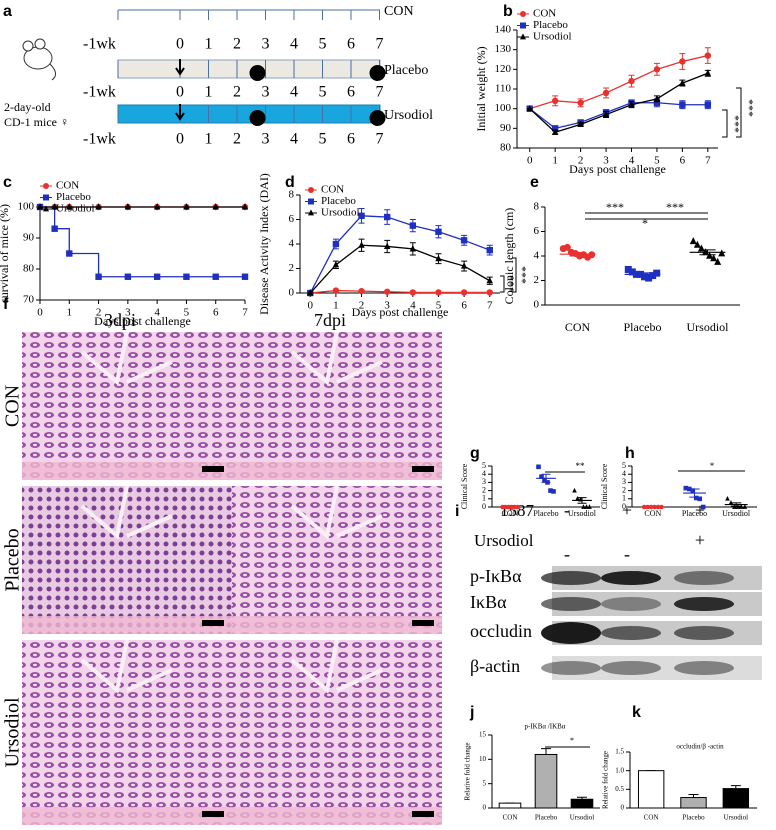 The width and height of the screenshot is (776, 830). Describe the element at coordinates (544, 14) in the screenshot. I see `legend-label: CON` at that location.